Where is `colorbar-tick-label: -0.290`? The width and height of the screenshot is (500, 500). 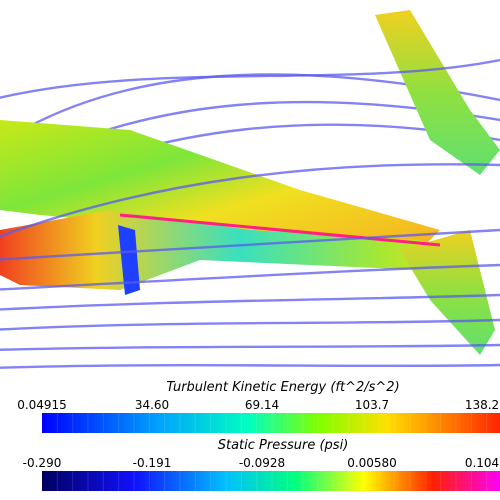 colorbar-tick-label: -0.290 is located at coordinates (42, 463).